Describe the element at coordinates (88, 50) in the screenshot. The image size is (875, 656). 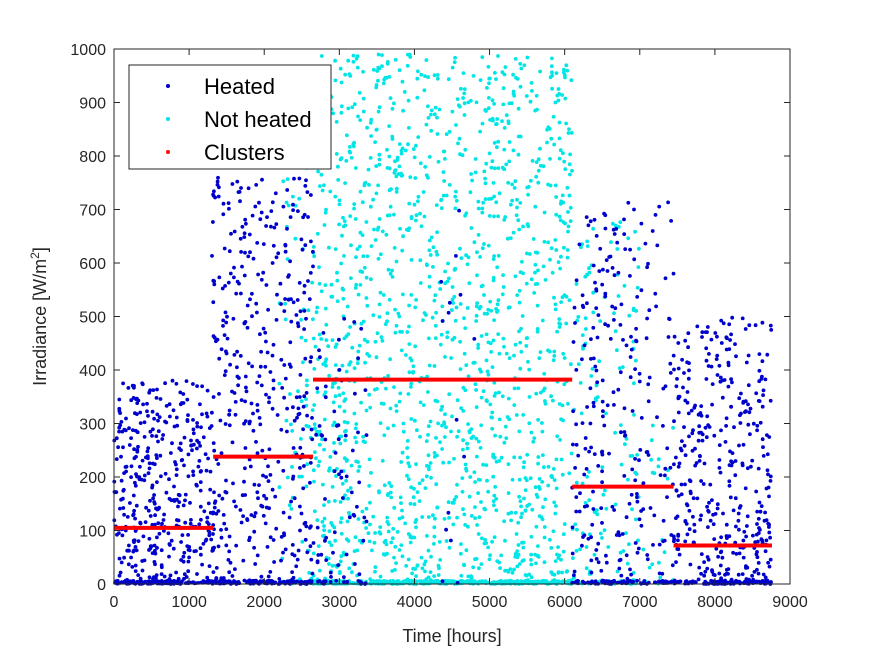
I see `y-tick-label: 1000` at that location.